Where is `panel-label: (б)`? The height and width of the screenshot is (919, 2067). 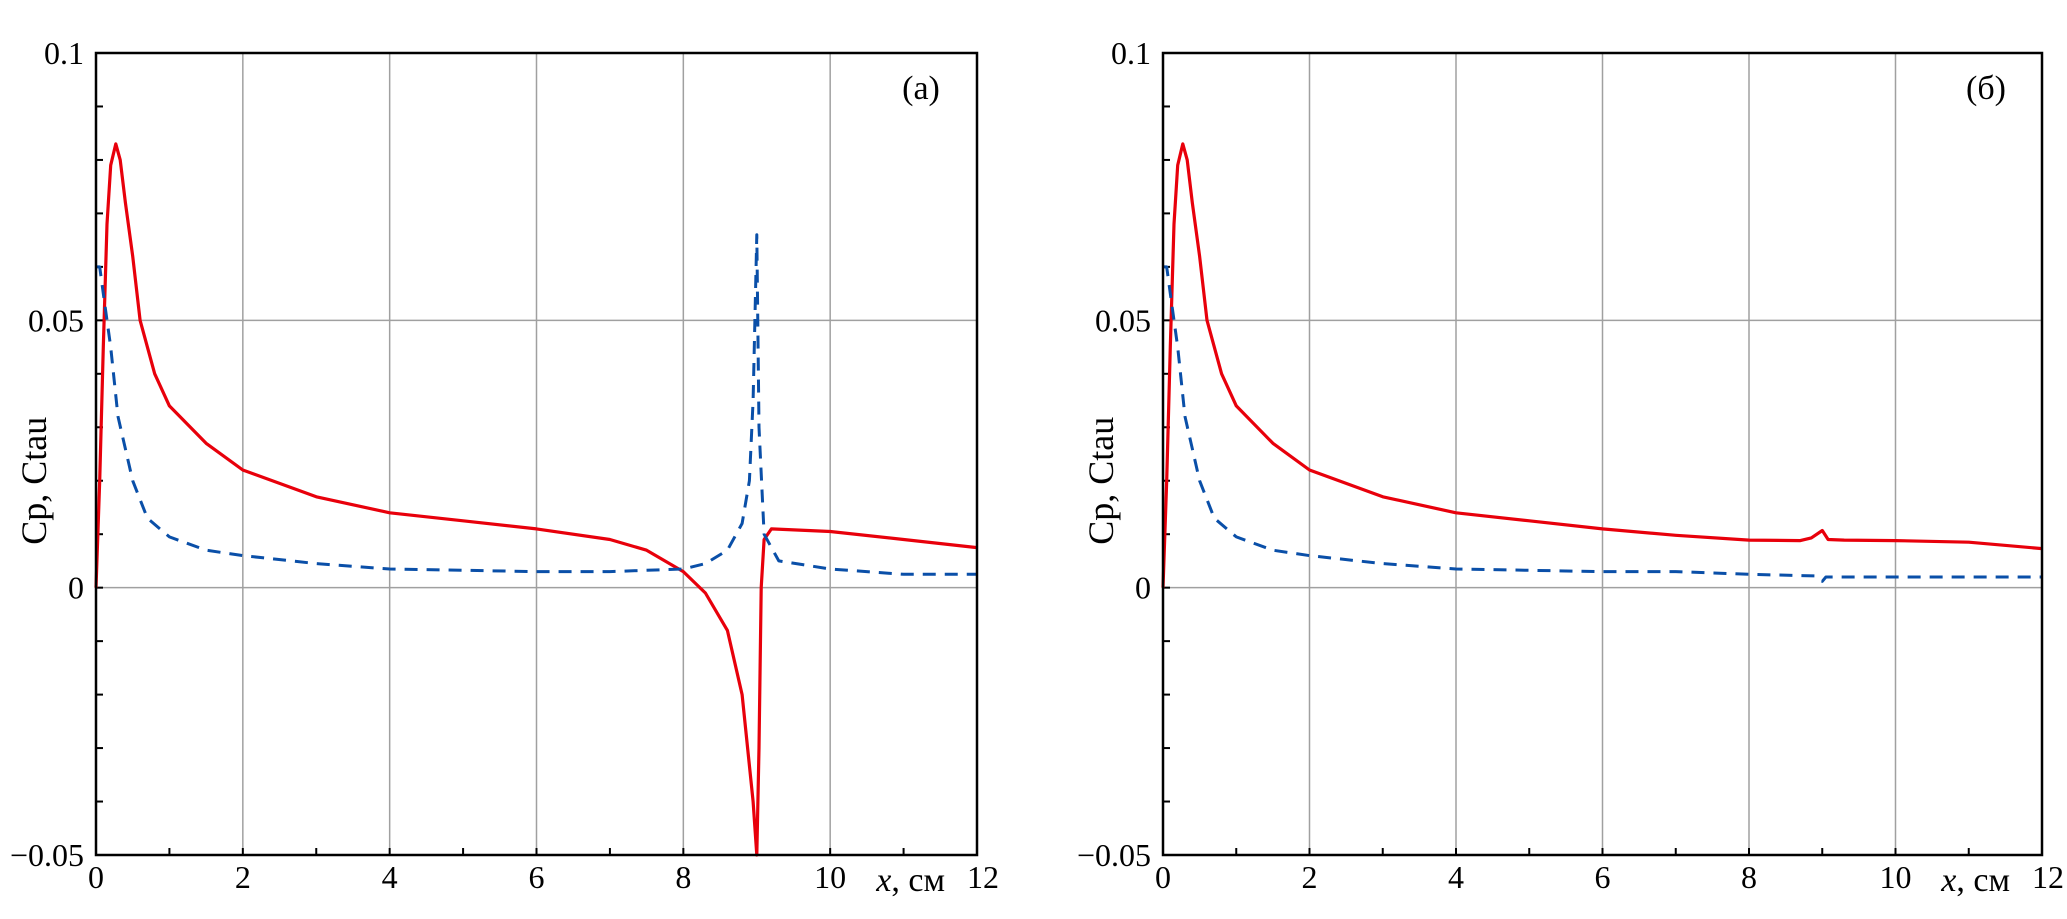
panel-label: (б) is located at coordinates (1986, 88).